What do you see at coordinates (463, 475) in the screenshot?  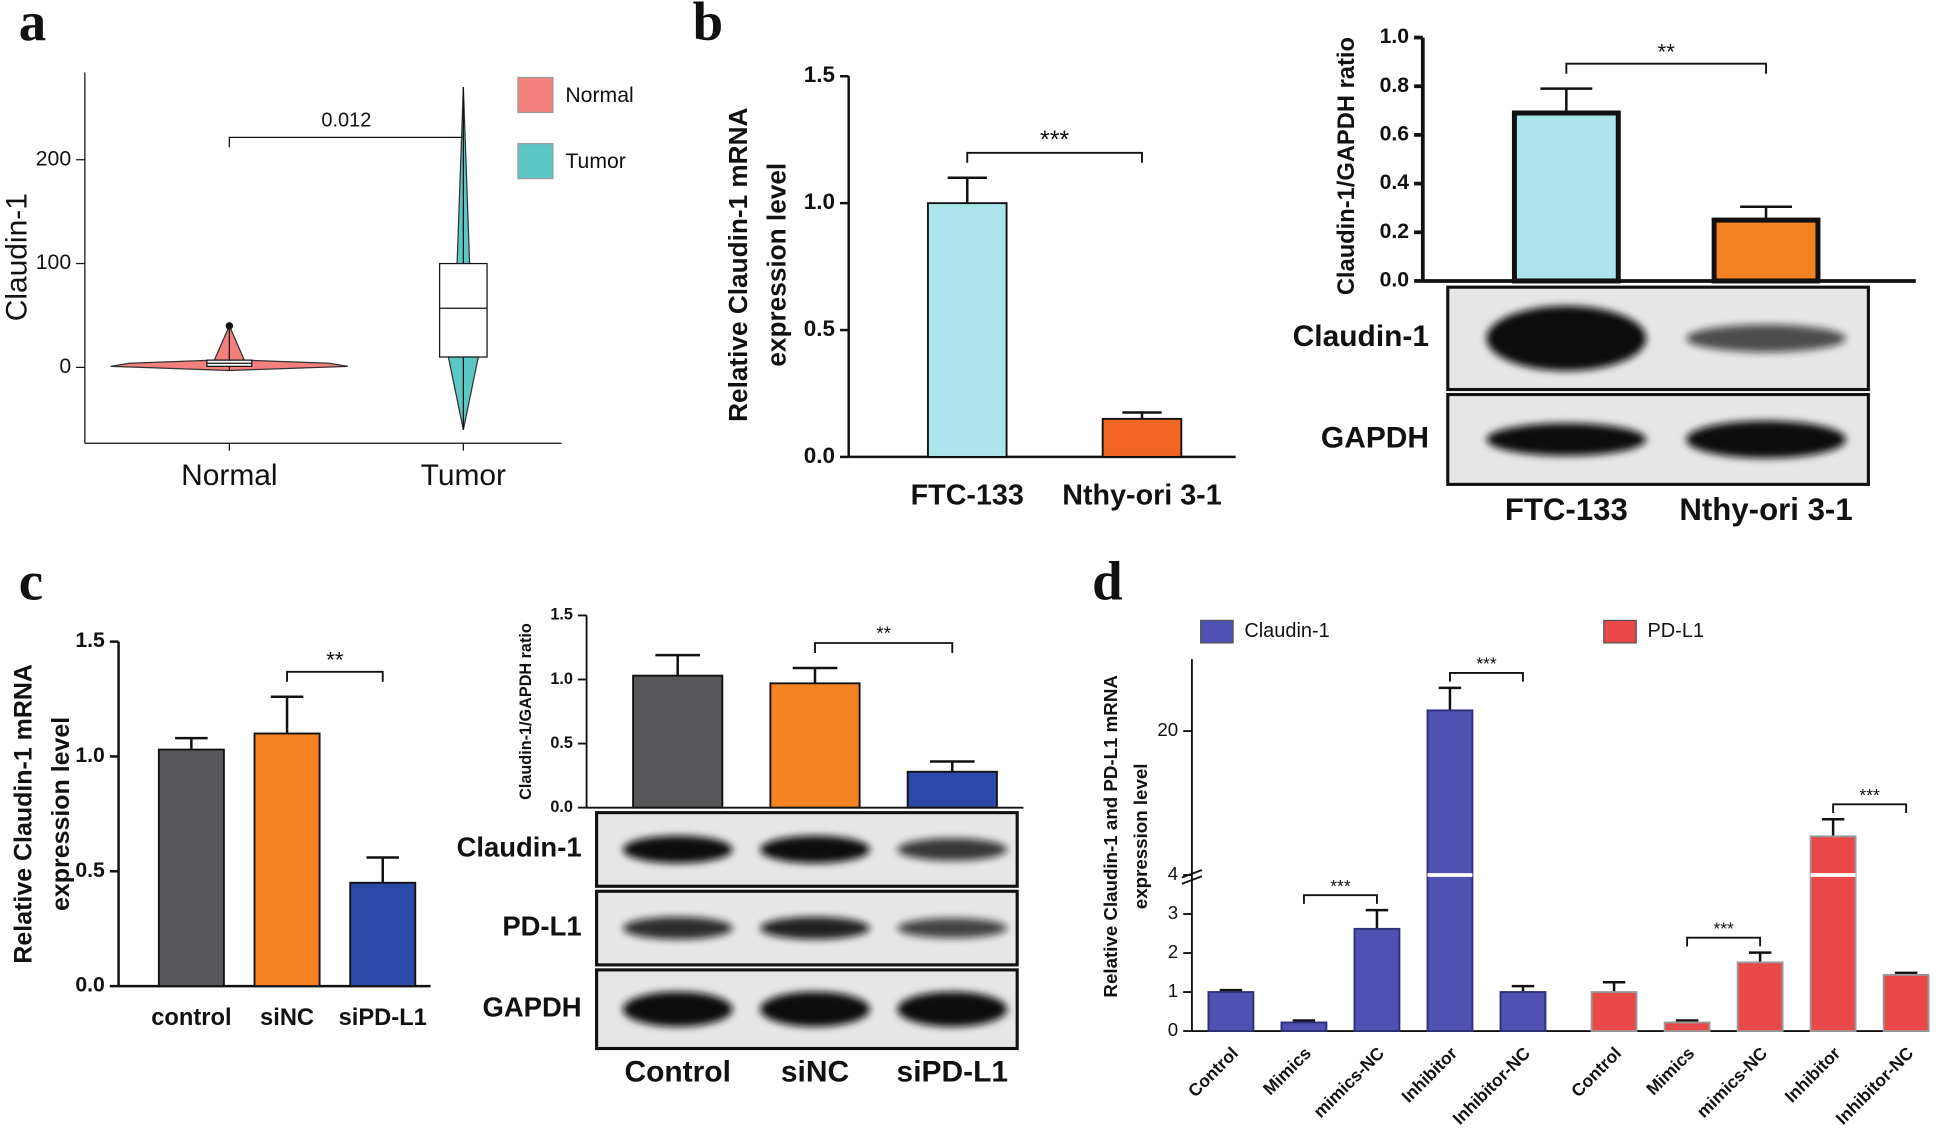 I see `x-tick-label: Tumor` at bounding box center [463, 475].